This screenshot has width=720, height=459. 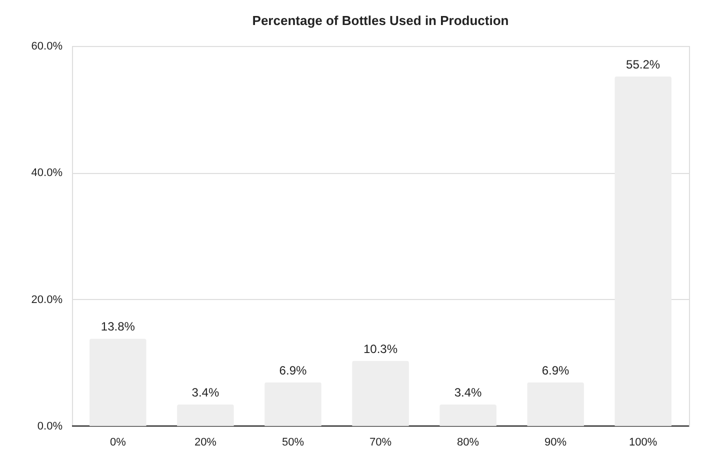 I want to click on x-tick-label: 0%, so click(x=118, y=442).